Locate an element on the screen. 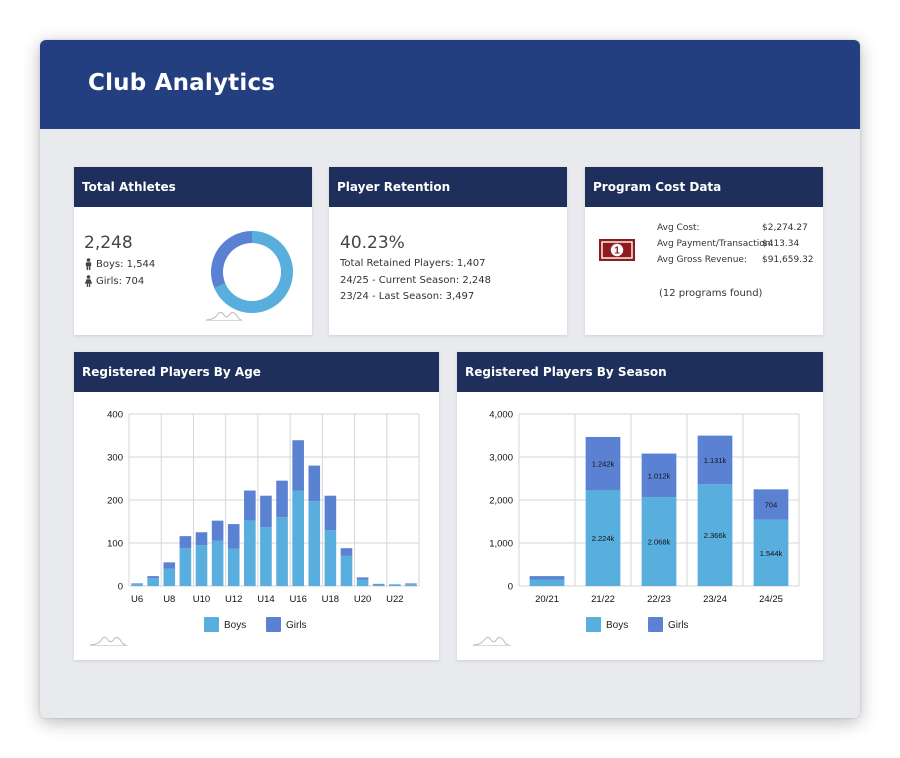 This screenshot has height=758, width=900. bar-boys-u7 is located at coordinates (153, 582).